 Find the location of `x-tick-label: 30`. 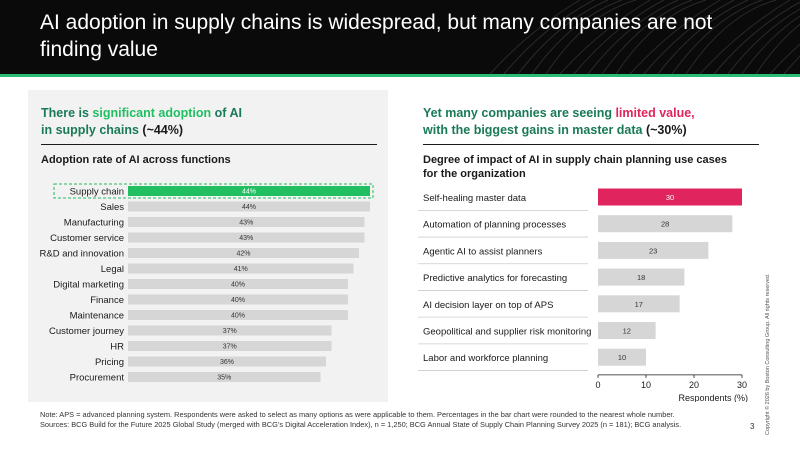

x-tick-label: 30 is located at coordinates (742, 385).